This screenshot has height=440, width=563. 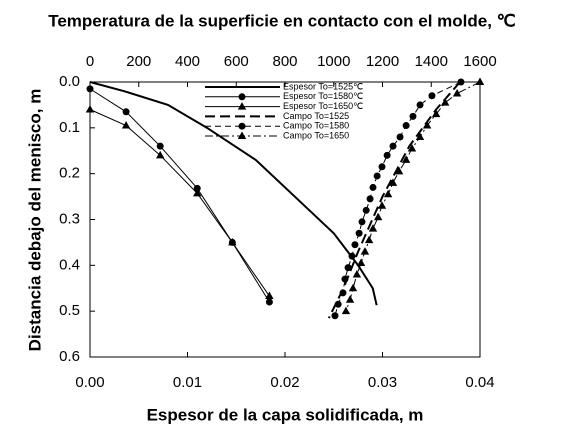 What do you see at coordinates (316, 116) in the screenshot?
I see `legend-label: Campo To=1525` at bounding box center [316, 116].